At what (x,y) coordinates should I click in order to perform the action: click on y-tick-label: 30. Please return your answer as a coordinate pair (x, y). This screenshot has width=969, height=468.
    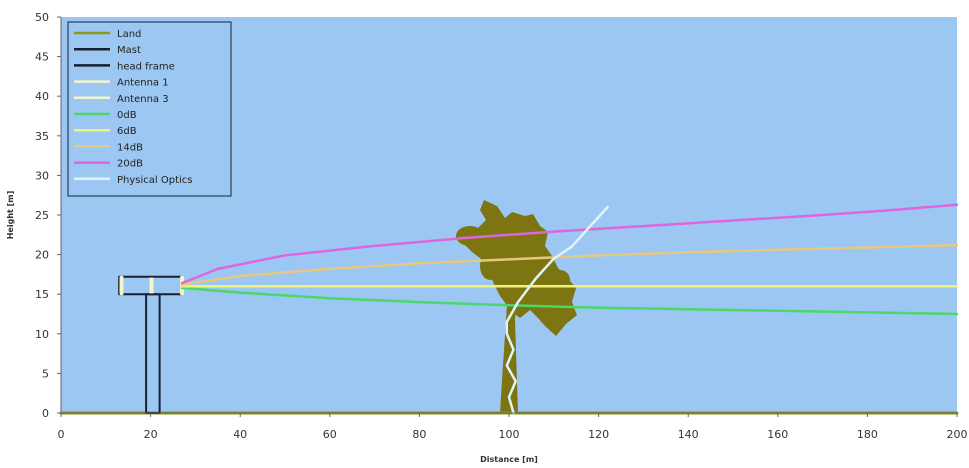
    Looking at the image, I should click on (42, 175).